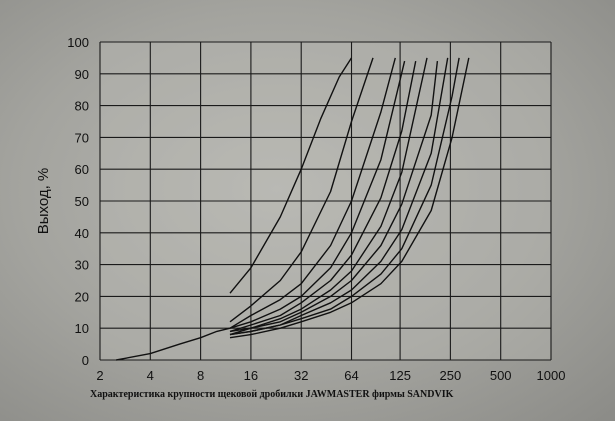 The height and width of the screenshot is (421, 615). I want to click on y-tick-30: 30, so click(82, 265).